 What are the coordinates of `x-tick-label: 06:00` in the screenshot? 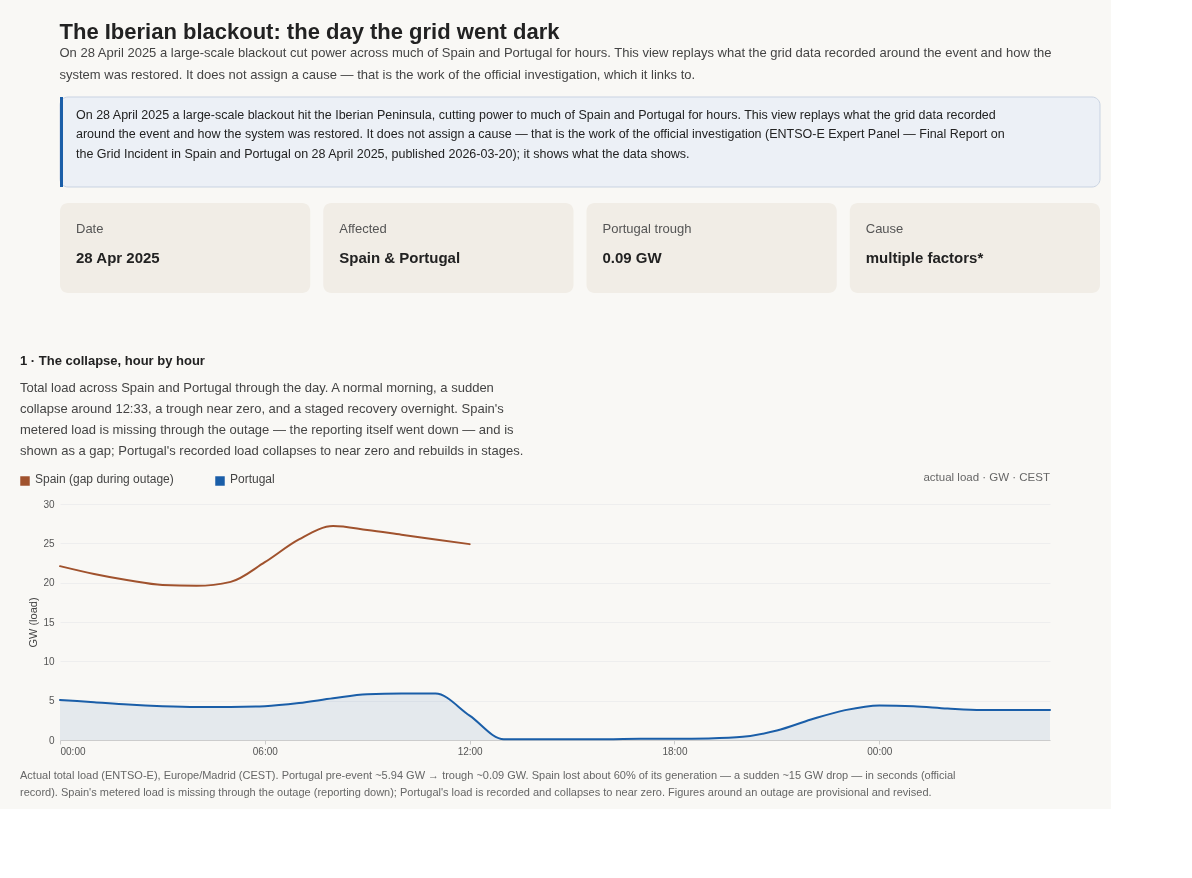 It's located at (265, 751).